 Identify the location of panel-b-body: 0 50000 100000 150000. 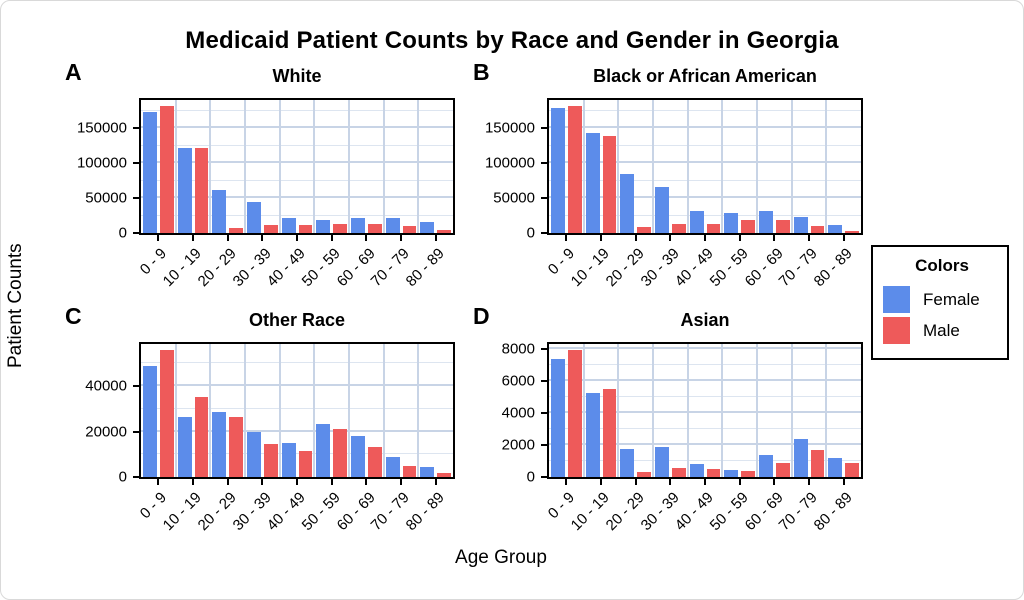
(671, 170).